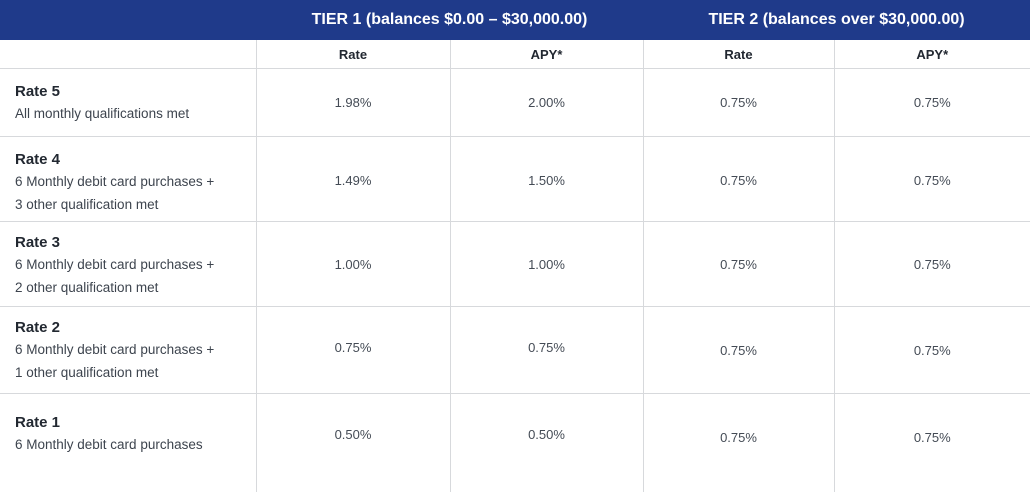 The height and width of the screenshot is (493, 1030). Describe the element at coordinates (38, 422) in the screenshot. I see `rate-name: Rate 1` at that location.